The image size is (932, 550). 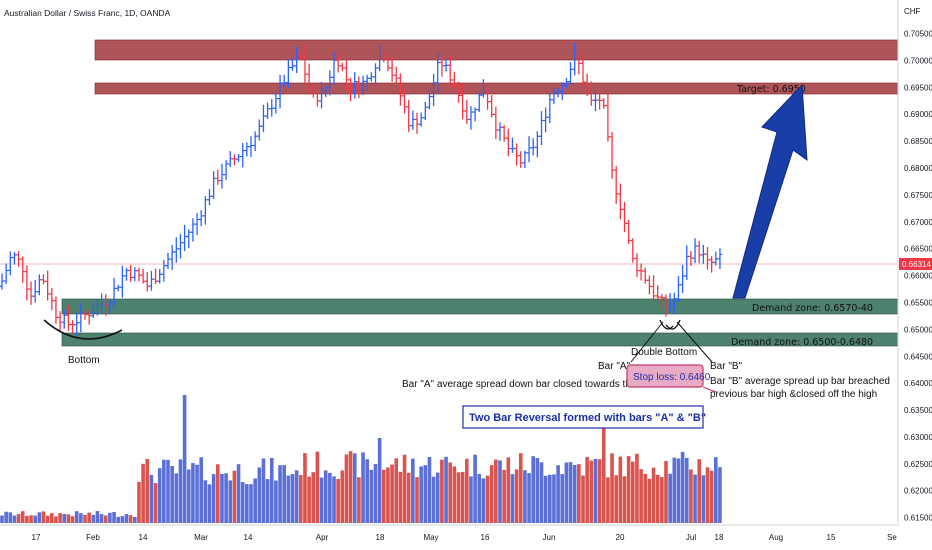 I want to click on bar-b-pointer, so click(x=694, y=342).